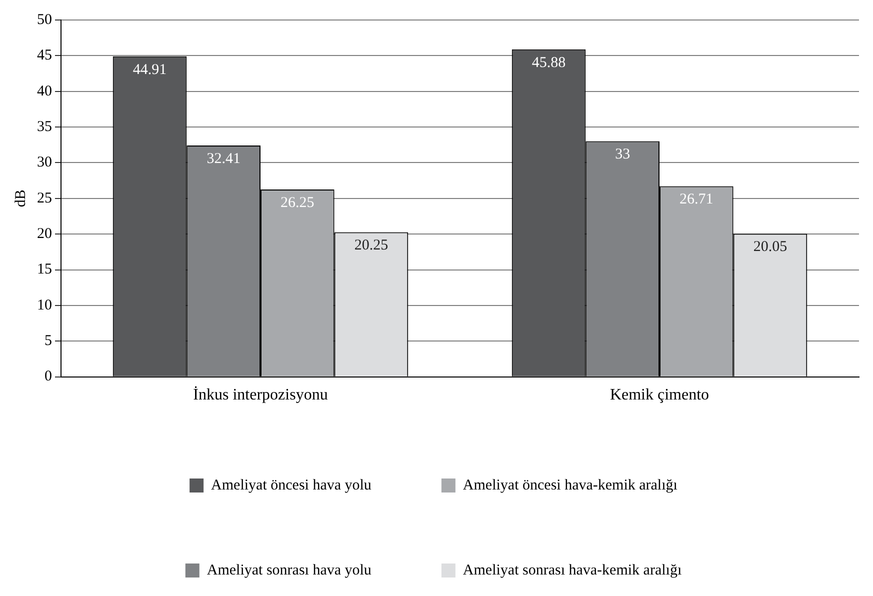  I want to click on y-tick-label: 35, so click(44, 126).